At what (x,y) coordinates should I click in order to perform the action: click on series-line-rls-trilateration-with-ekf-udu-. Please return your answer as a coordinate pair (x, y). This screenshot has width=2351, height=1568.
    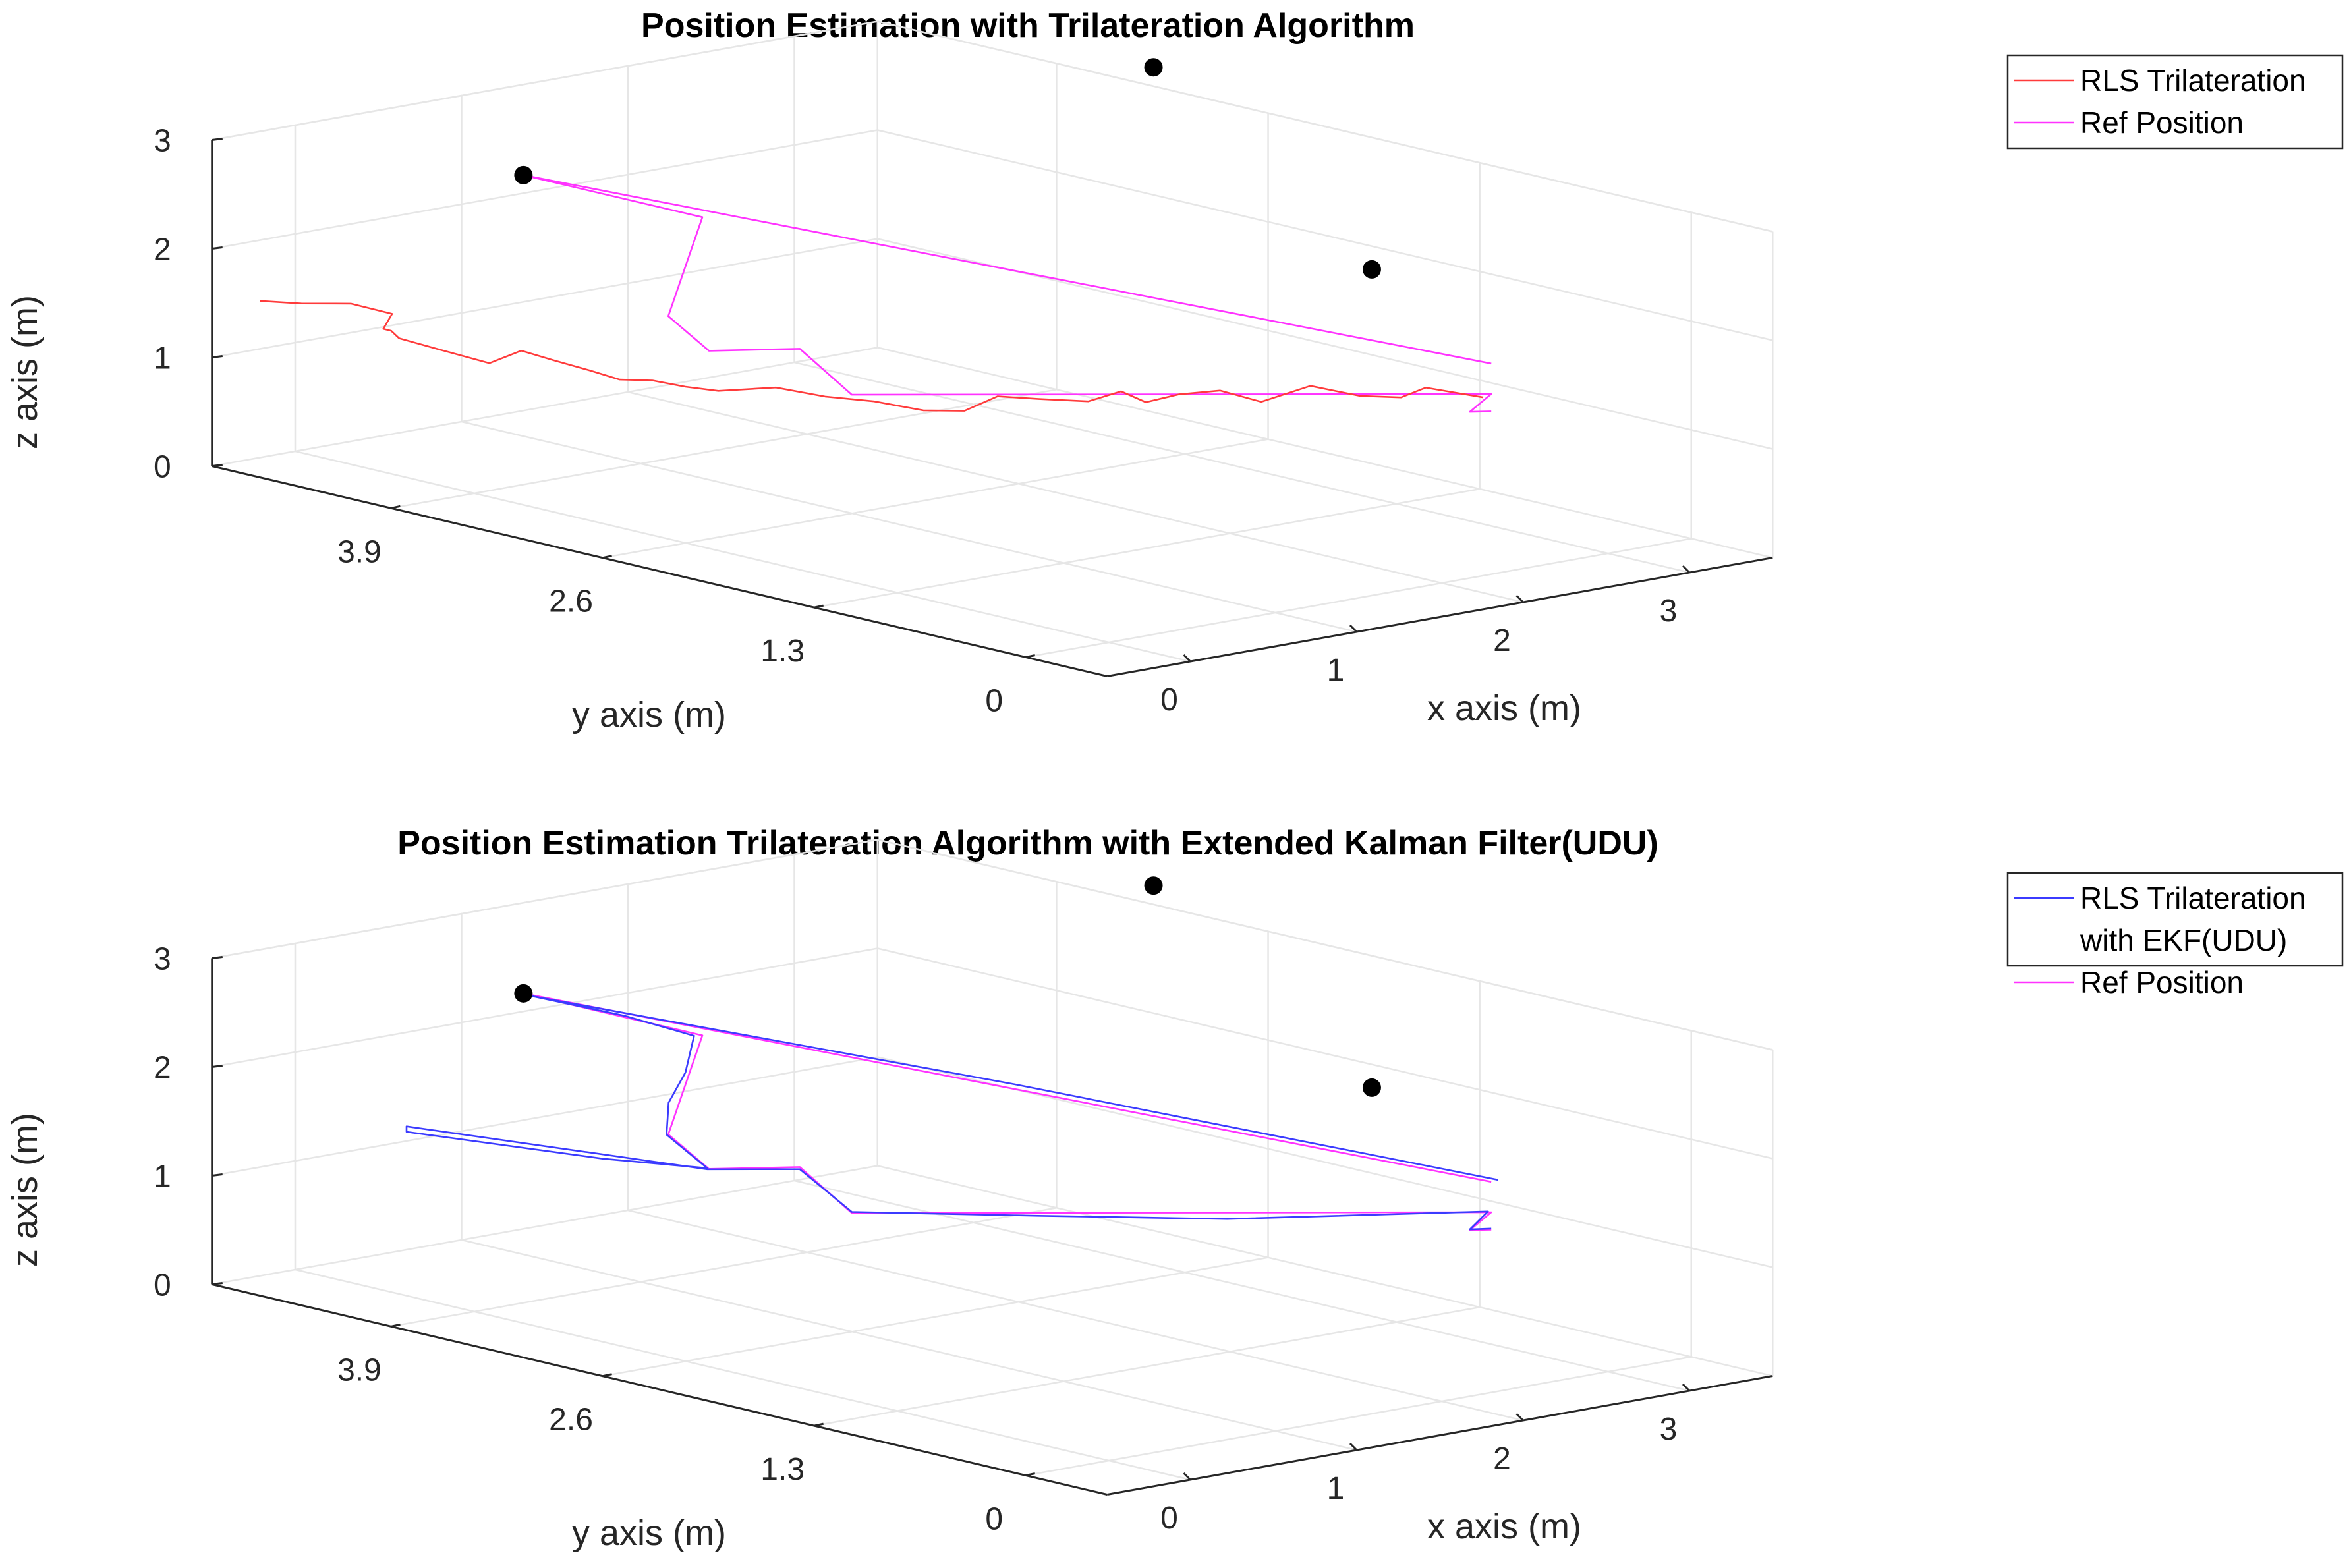
    Looking at the image, I should click on (951, 1113).